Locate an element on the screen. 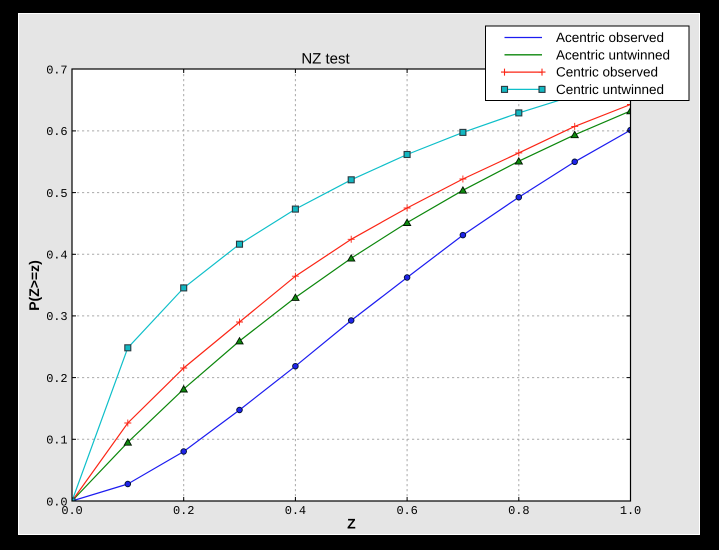 Image resolution: width=719 pixels, height=550 pixels. svg-text: P(Z>=z) is located at coordinates (34, 285).